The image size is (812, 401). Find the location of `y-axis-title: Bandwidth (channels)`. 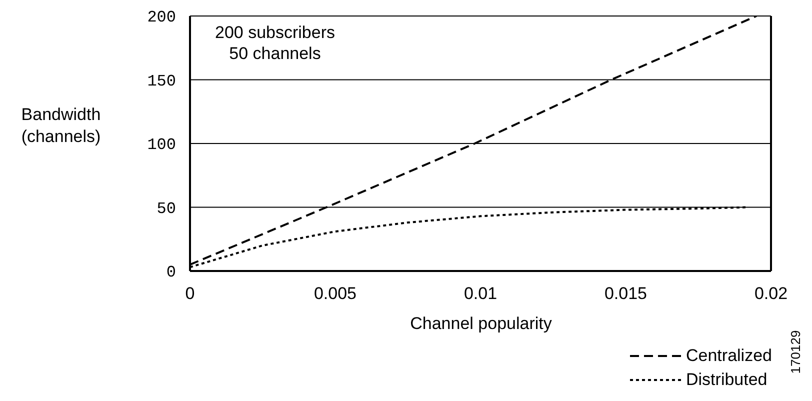

y-axis-title: Bandwidth (channels) is located at coordinates (61, 126).